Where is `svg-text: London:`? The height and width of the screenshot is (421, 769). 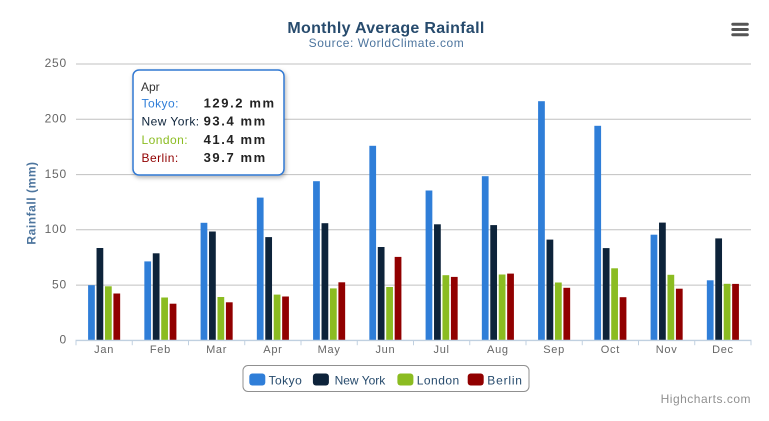 svg-text: London: is located at coordinates (165, 140).